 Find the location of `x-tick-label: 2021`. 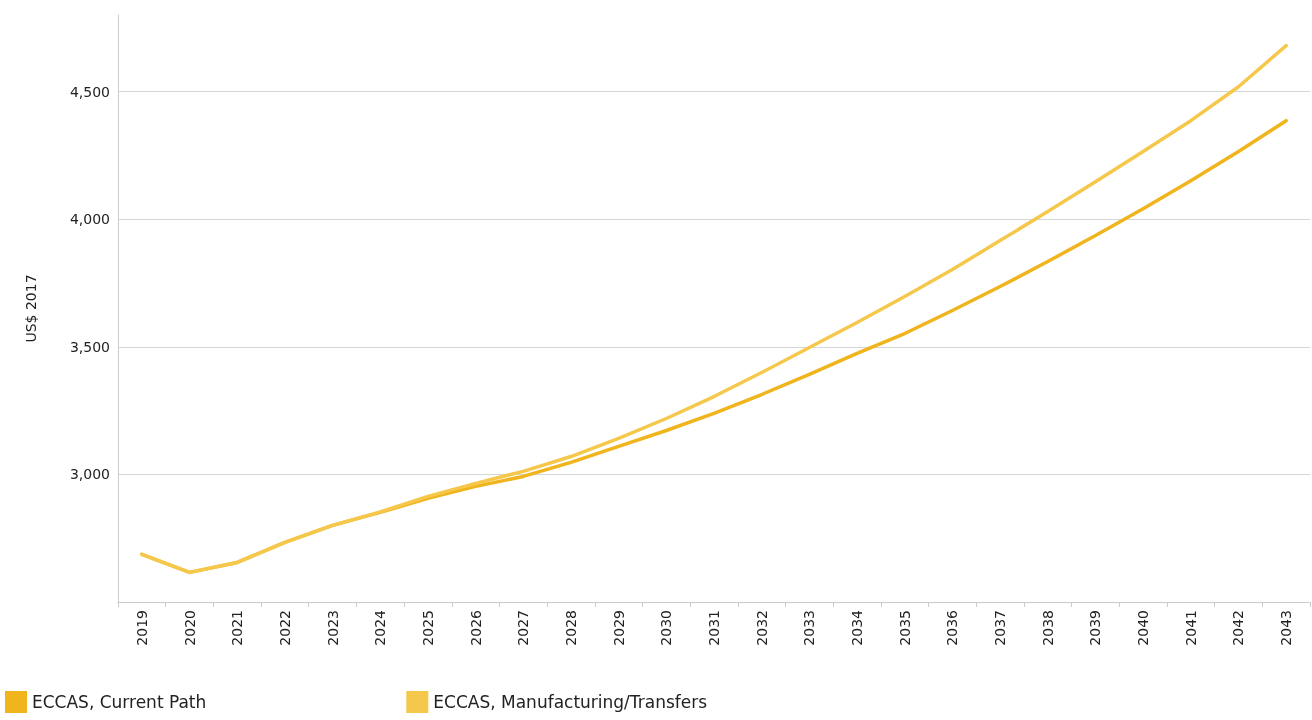

x-tick-label: 2021 is located at coordinates (237, 628).